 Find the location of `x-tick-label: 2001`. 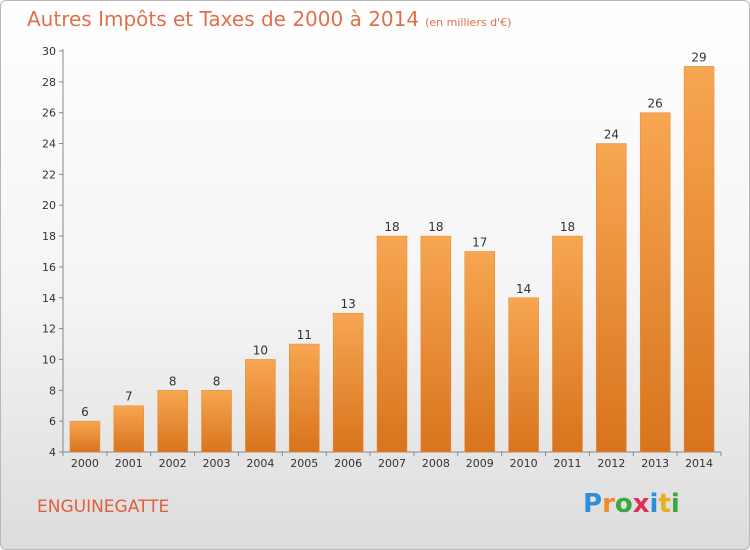

x-tick-label: 2001 is located at coordinates (129, 463).